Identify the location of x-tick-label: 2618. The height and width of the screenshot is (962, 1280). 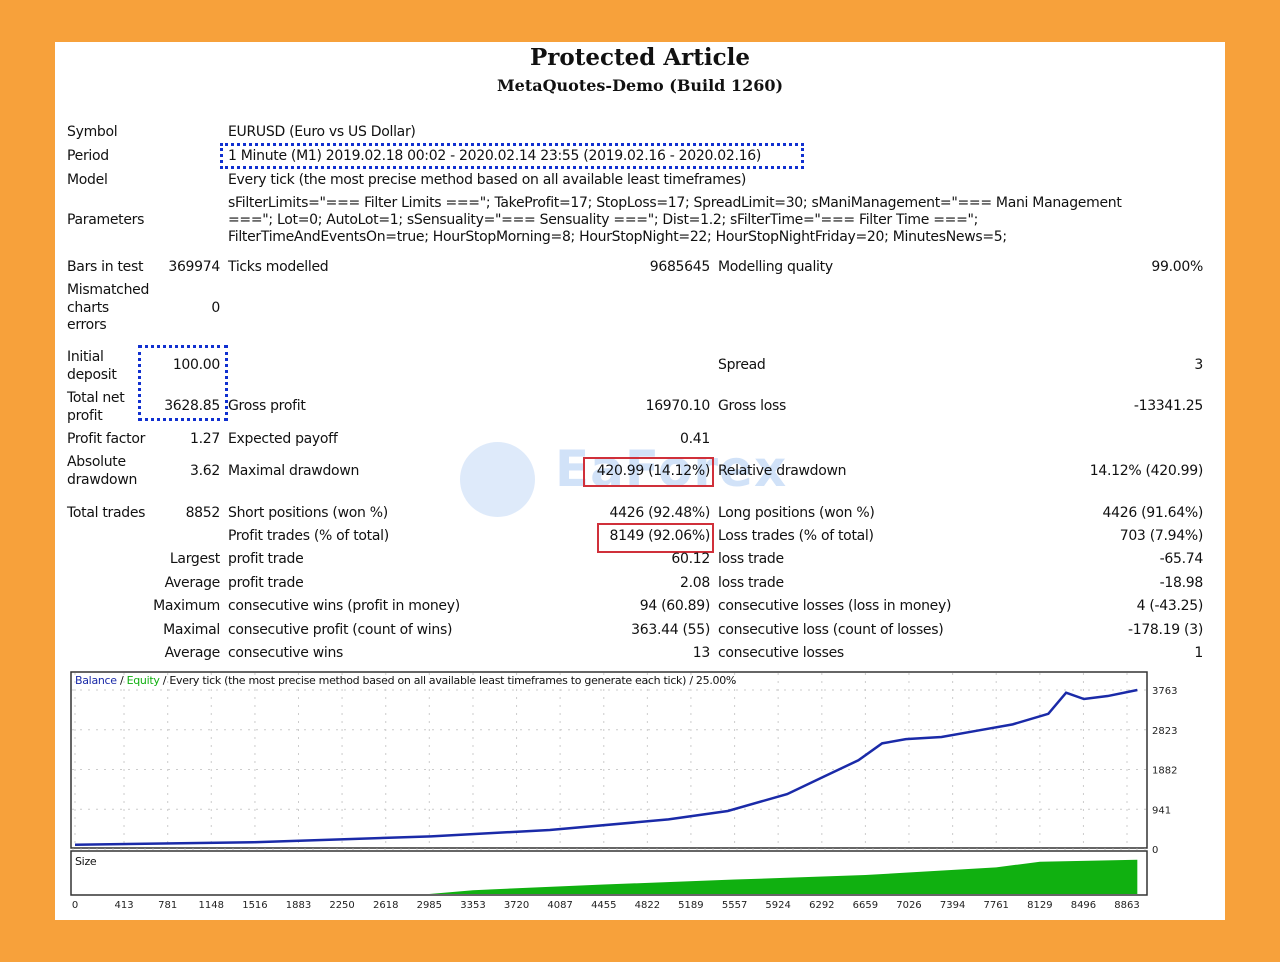
(385, 905).